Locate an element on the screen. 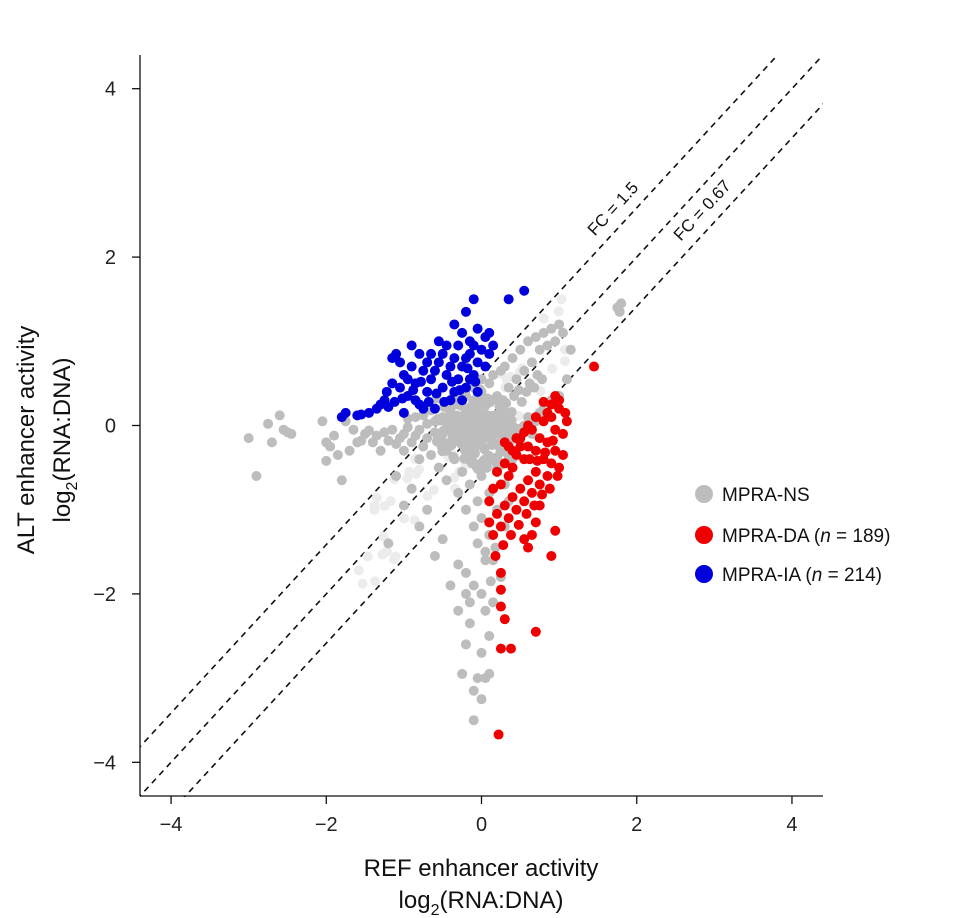  y-axis-title: ALT enhancer activity is located at coordinates (26, 440).